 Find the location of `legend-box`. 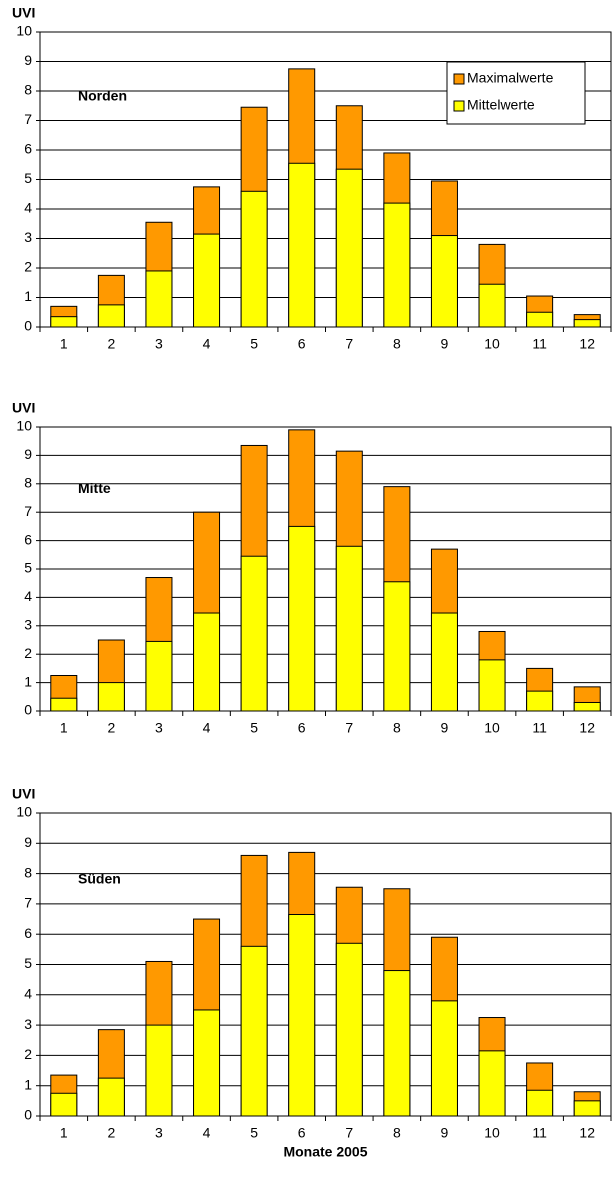

legend-box is located at coordinates (516, 93).